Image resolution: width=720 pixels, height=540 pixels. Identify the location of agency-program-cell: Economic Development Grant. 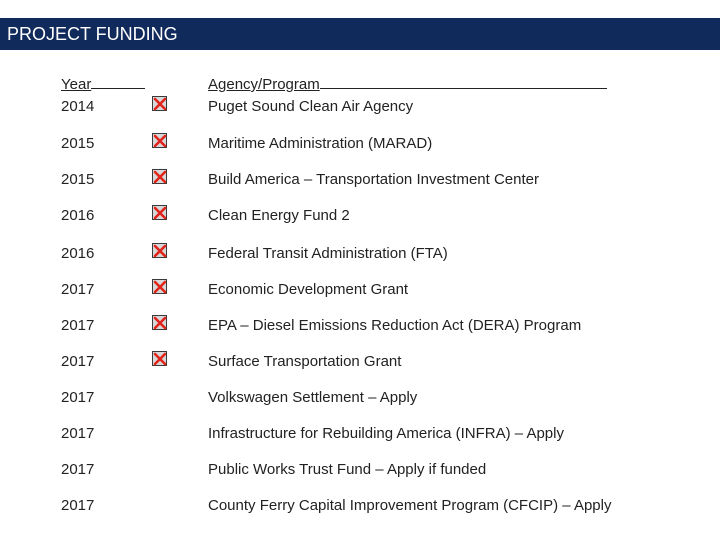
(308, 289).